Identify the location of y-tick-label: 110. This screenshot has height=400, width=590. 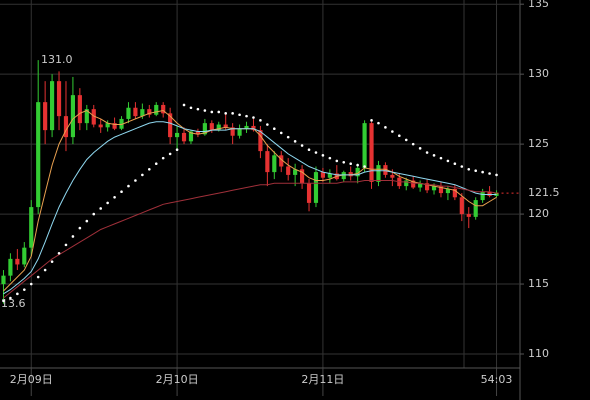
(538, 353).